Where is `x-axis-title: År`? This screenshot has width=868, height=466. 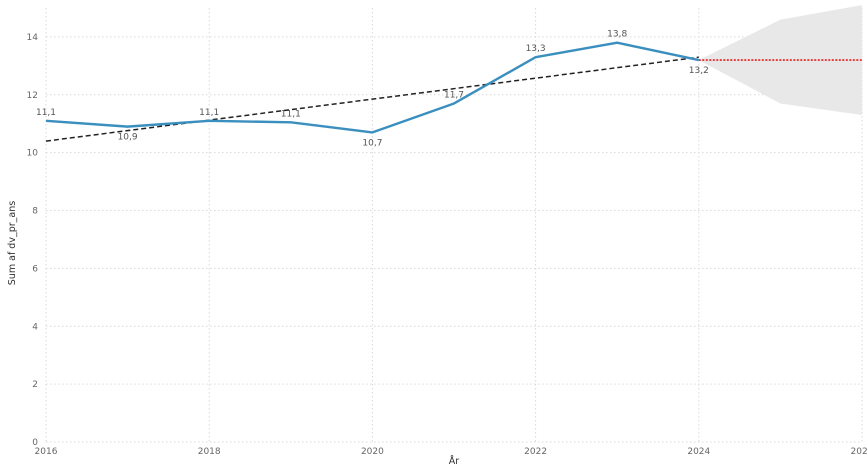 x-axis-title: År is located at coordinates (454, 460).